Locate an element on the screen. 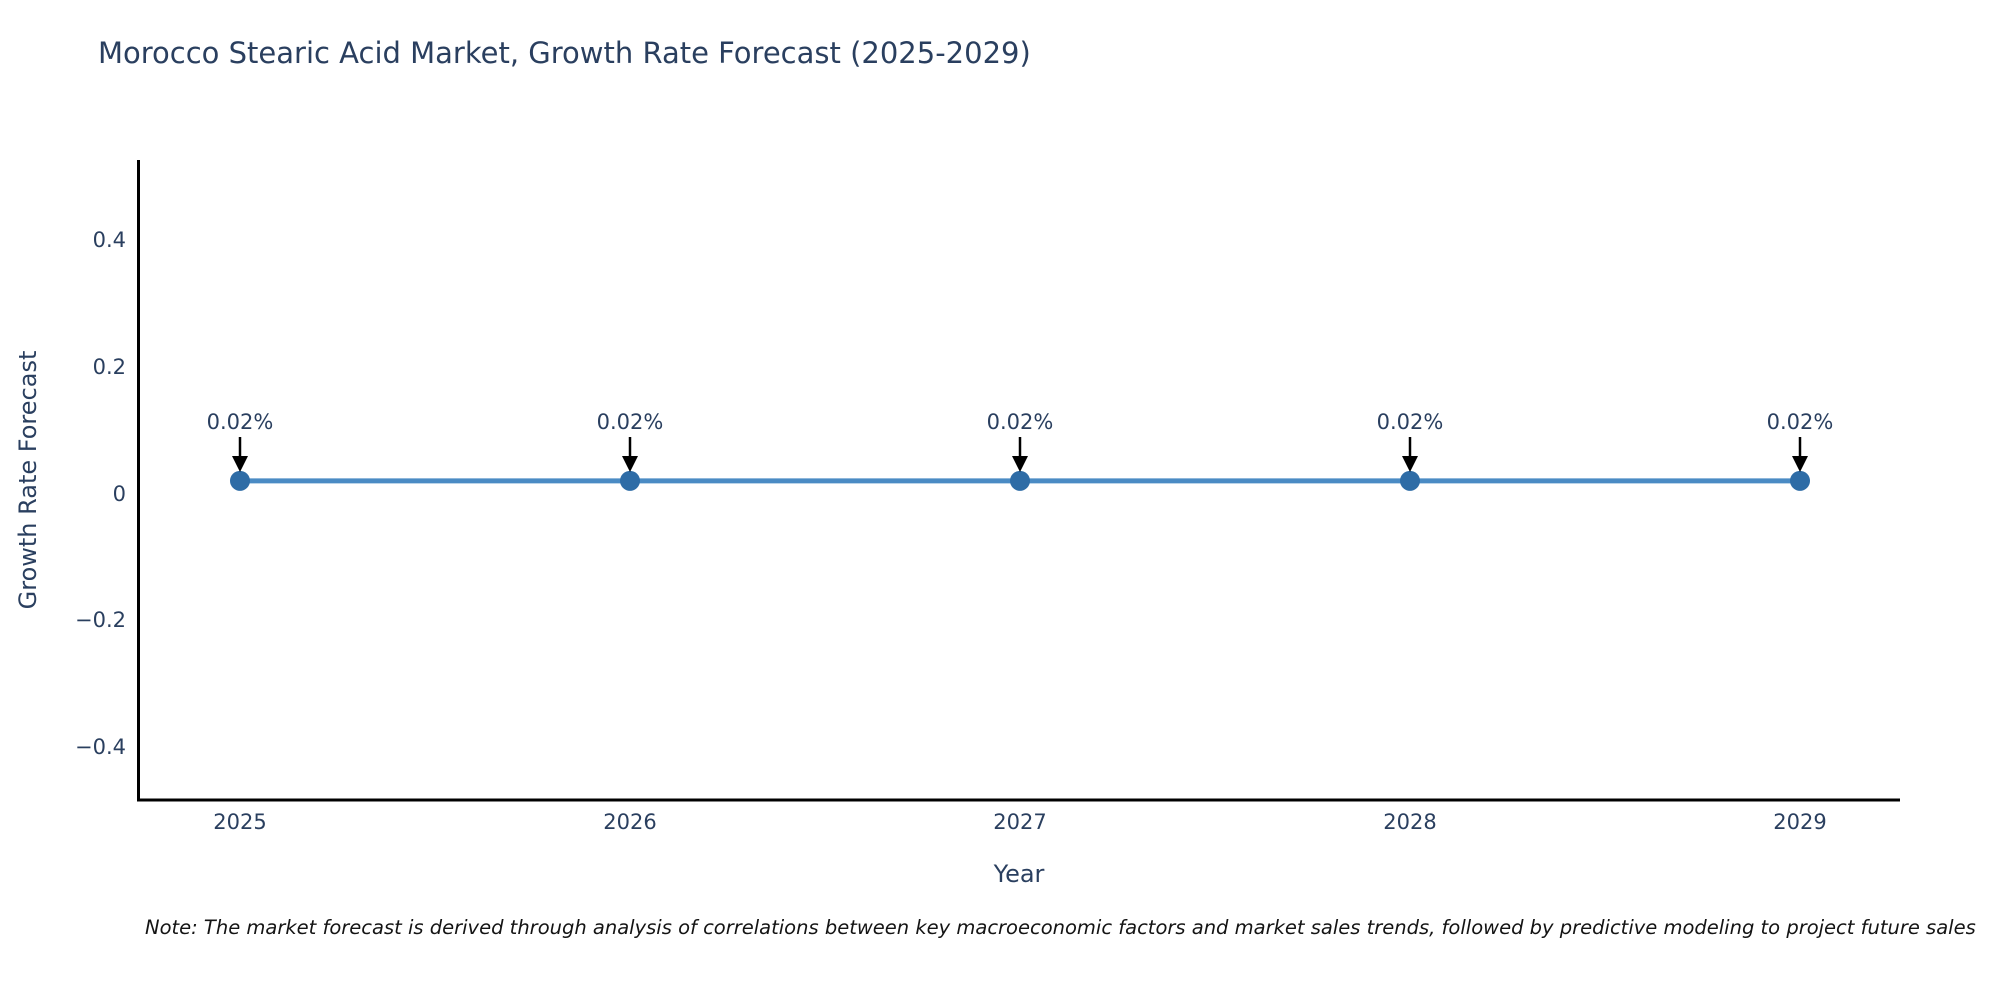  x-tick-label: 2029 is located at coordinates (1800, 822).